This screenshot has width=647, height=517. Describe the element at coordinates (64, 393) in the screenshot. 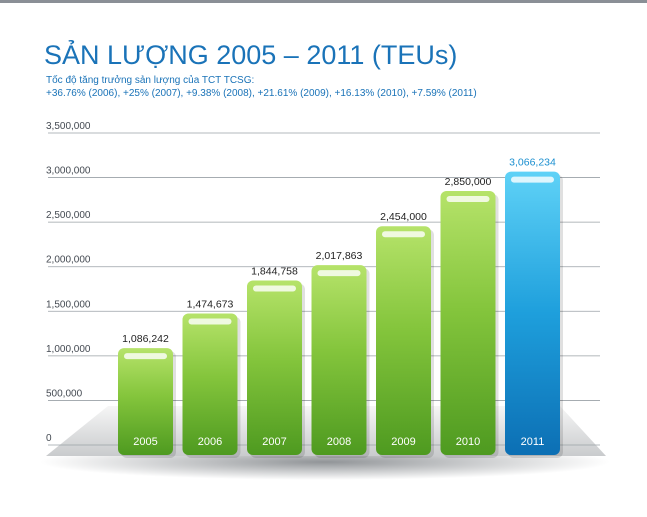

I see `y-tick-label: 500,000` at that location.